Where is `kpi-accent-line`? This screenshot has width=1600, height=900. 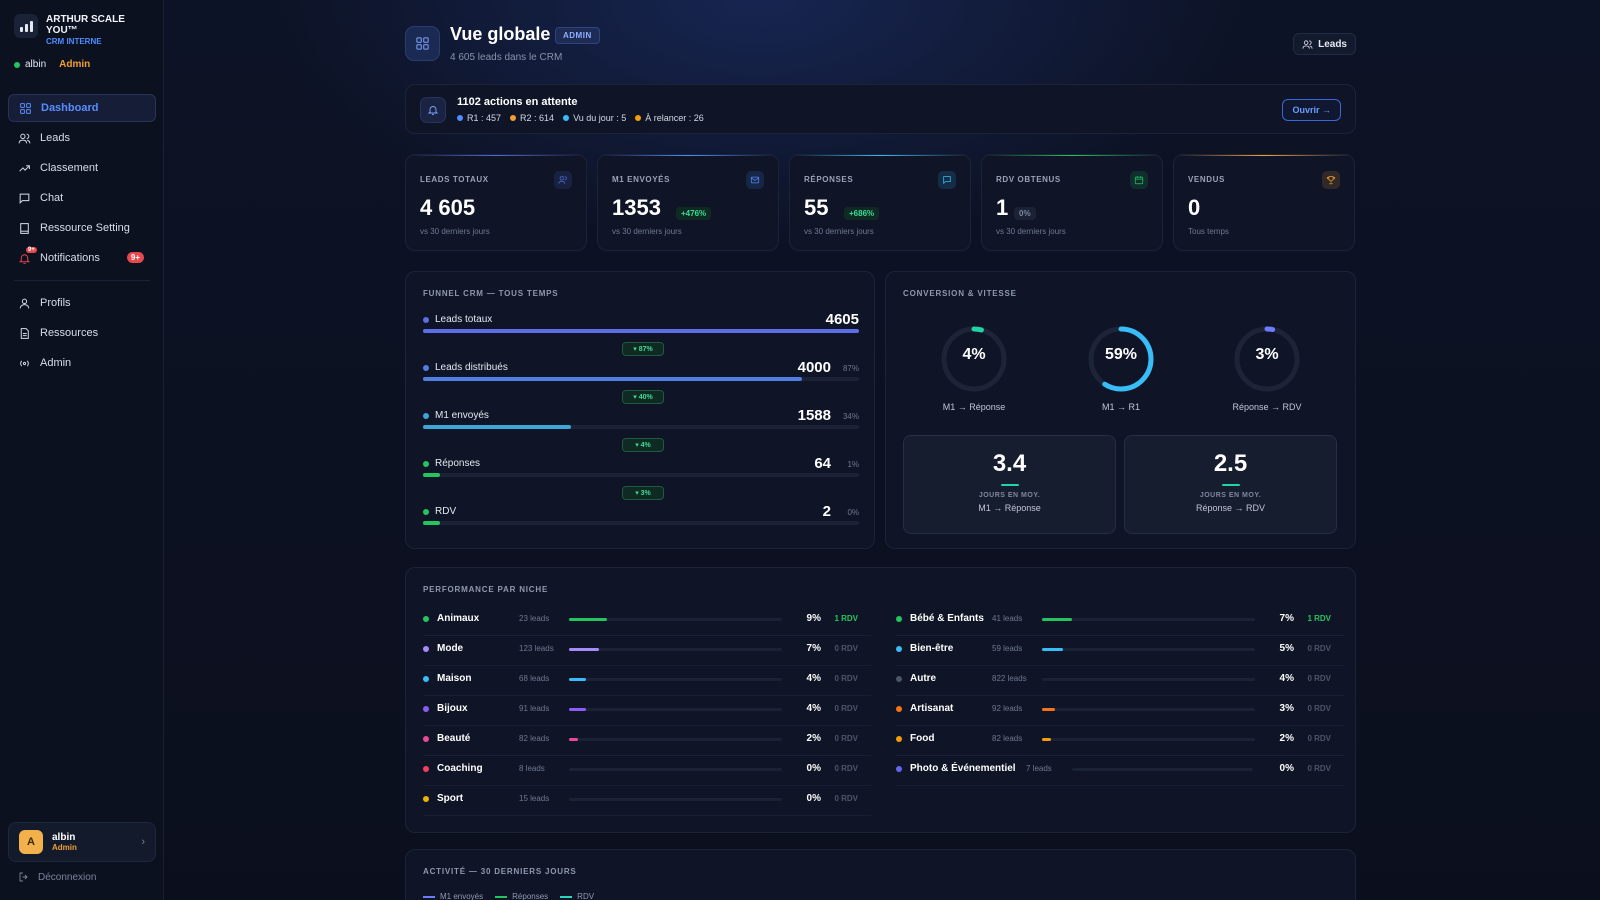 kpi-accent-line is located at coordinates (496, 155).